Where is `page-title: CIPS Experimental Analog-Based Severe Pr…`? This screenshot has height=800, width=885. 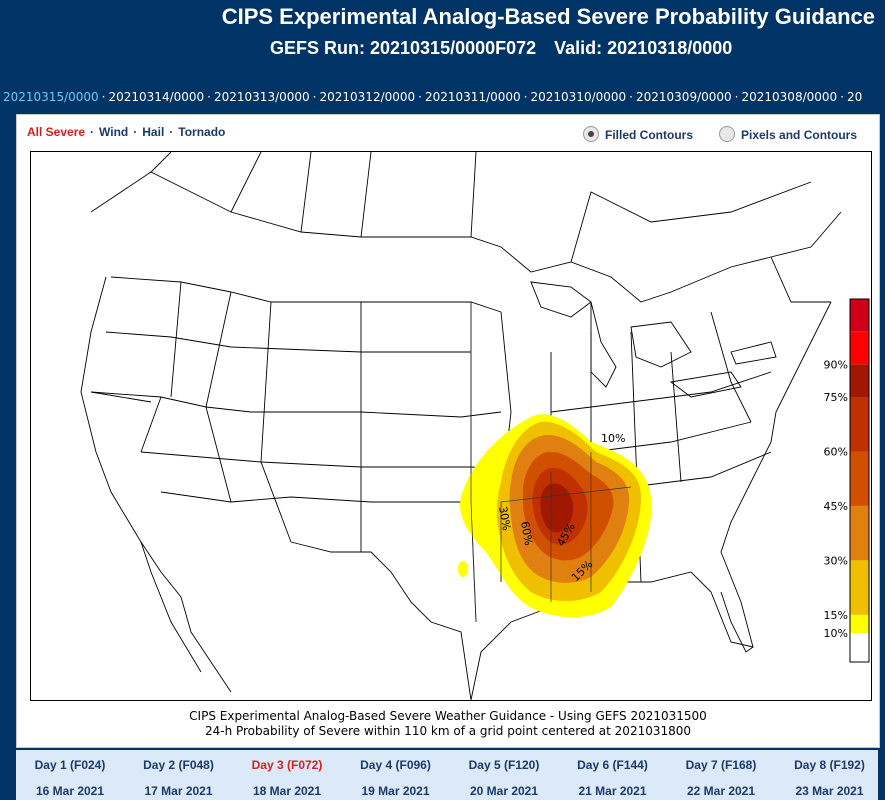 page-title: CIPS Experimental Analog-Based Severe Pr… is located at coordinates (548, 16).